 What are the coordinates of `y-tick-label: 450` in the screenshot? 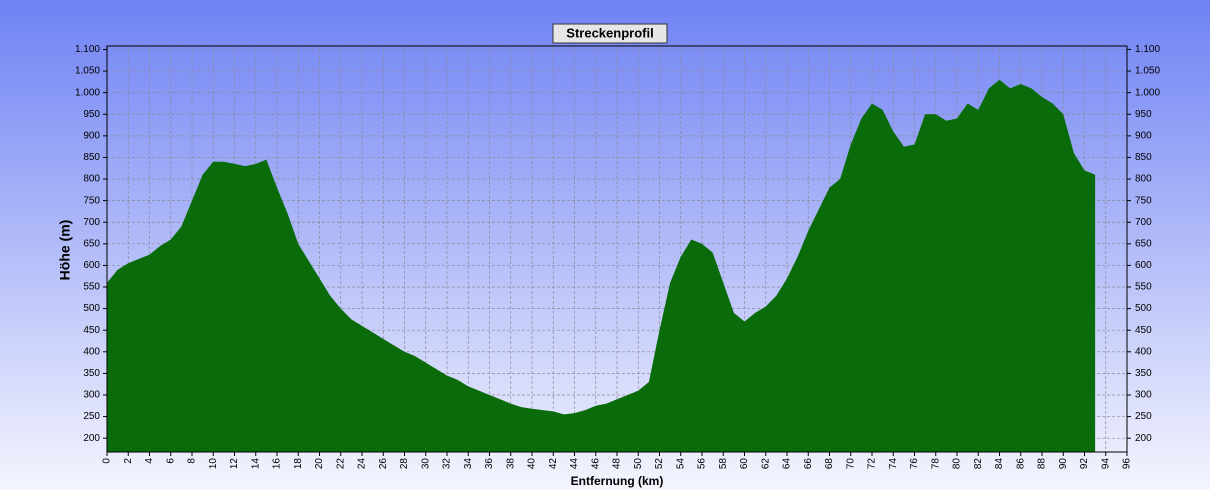 It's located at (91, 330).